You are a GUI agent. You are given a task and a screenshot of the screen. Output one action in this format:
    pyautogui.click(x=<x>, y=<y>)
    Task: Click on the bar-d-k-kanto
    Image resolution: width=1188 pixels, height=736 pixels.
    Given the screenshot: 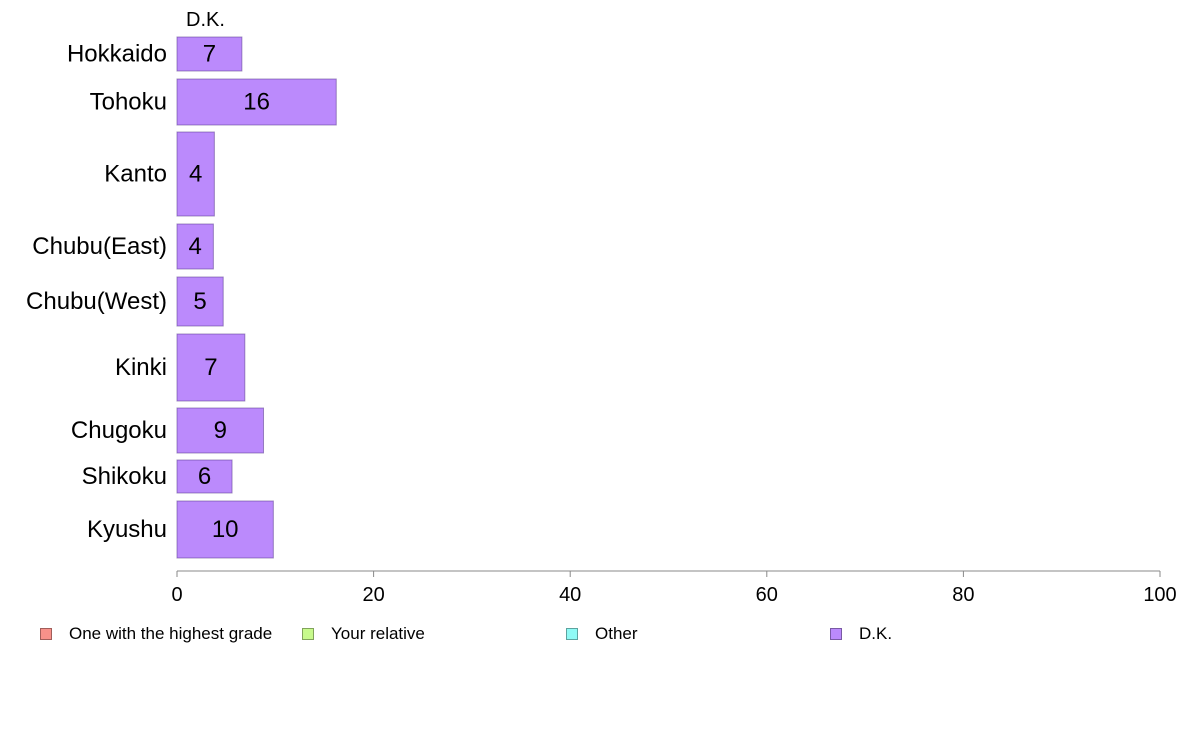 What is the action you would take?
    pyautogui.click(x=195, y=174)
    